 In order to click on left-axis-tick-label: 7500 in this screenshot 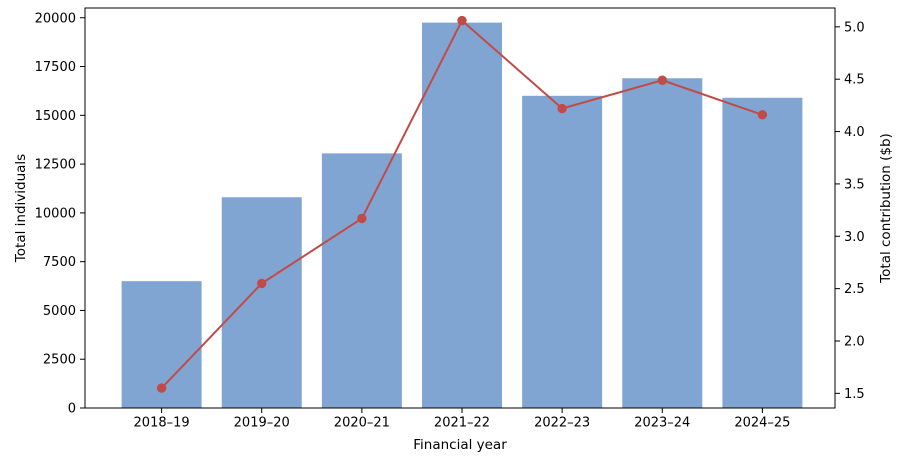, I will do `click(59, 262)`.